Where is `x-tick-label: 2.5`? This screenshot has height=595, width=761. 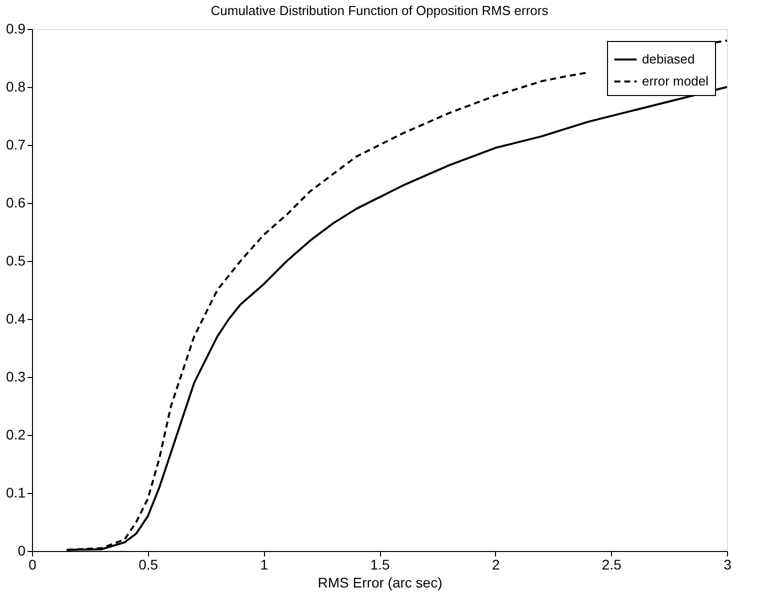
x-tick-label: 2.5 is located at coordinates (612, 564).